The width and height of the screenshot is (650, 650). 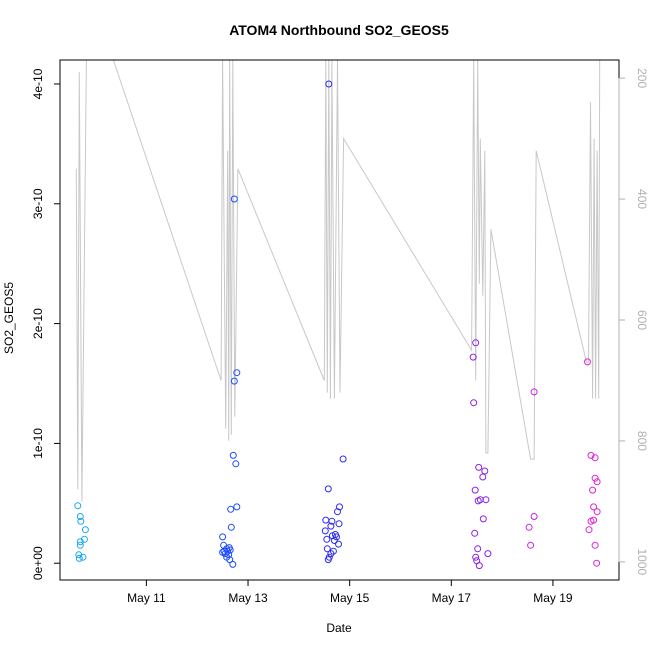 What do you see at coordinates (339, 628) in the screenshot?
I see `x-axis-label: Date` at bounding box center [339, 628].